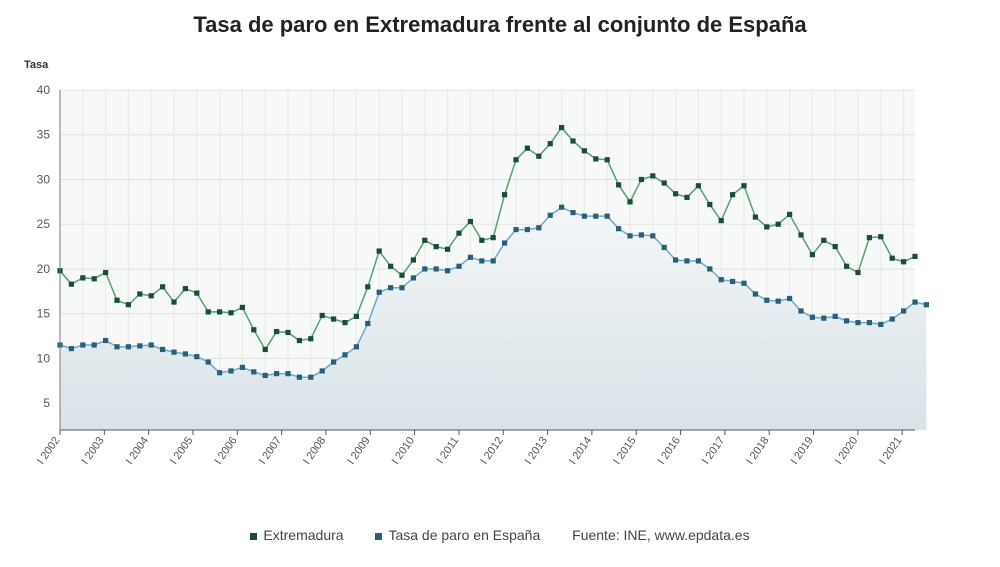 The height and width of the screenshot is (567, 1000). What do you see at coordinates (464, 535) in the screenshot?
I see `legend-label-espana: Tasa de paro en España` at bounding box center [464, 535].